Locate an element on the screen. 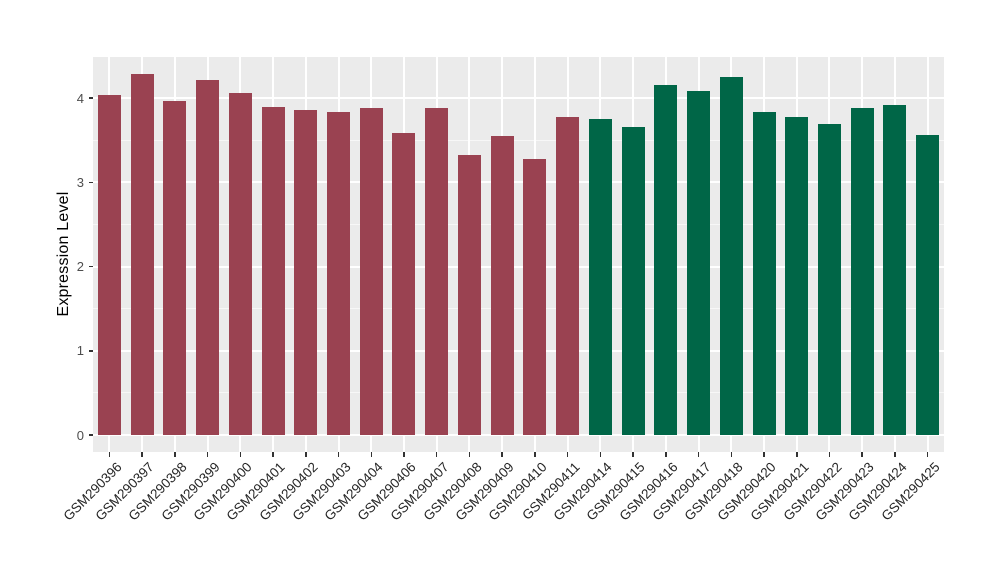  bar-GSM290415 is located at coordinates (633, 280).